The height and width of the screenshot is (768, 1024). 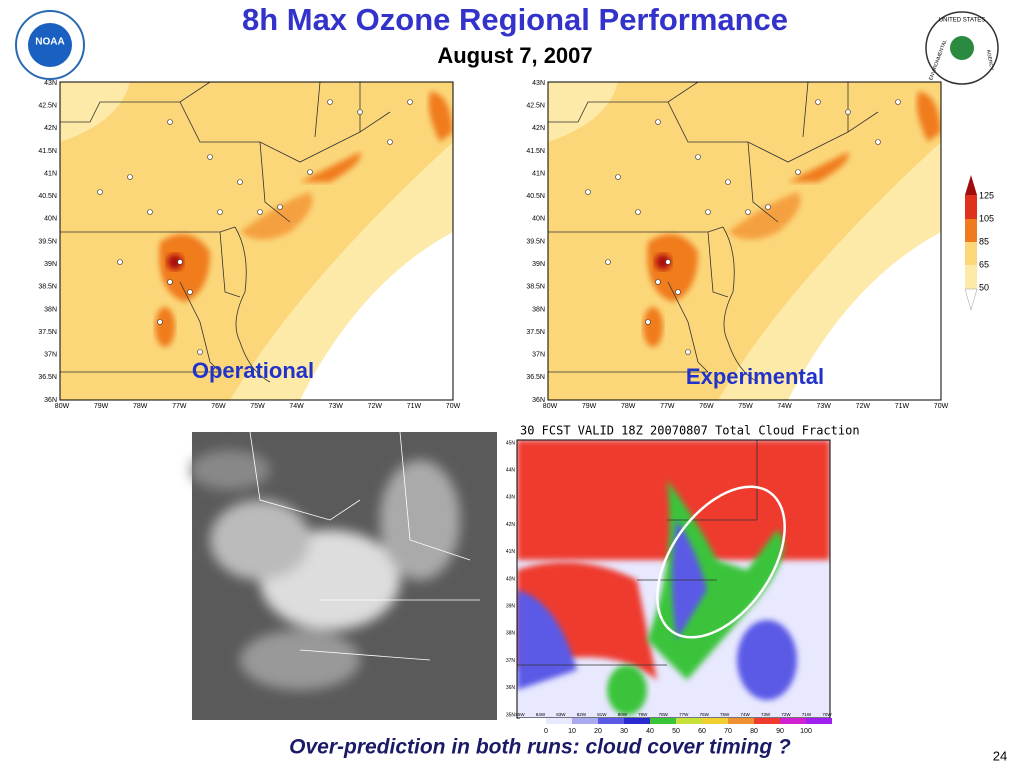 I want to click on cloud-lon-label: 77W, so click(x=684, y=714).